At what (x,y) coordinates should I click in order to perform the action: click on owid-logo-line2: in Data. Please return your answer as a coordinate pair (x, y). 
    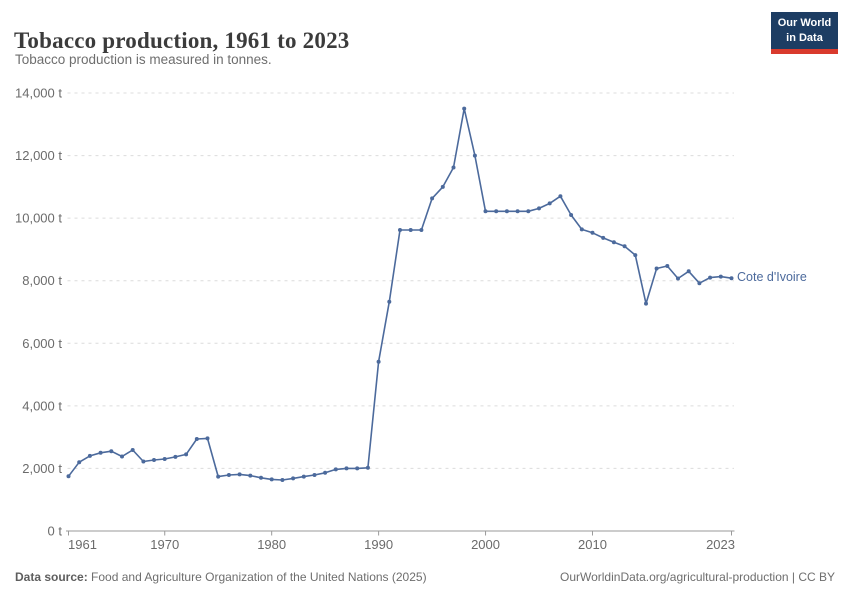
    Looking at the image, I should click on (804, 37).